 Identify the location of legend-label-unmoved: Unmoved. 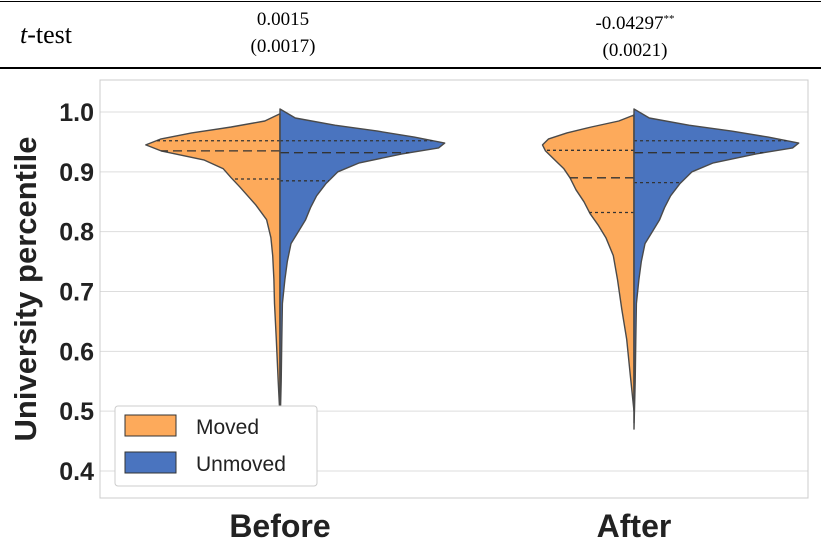
(241, 464).